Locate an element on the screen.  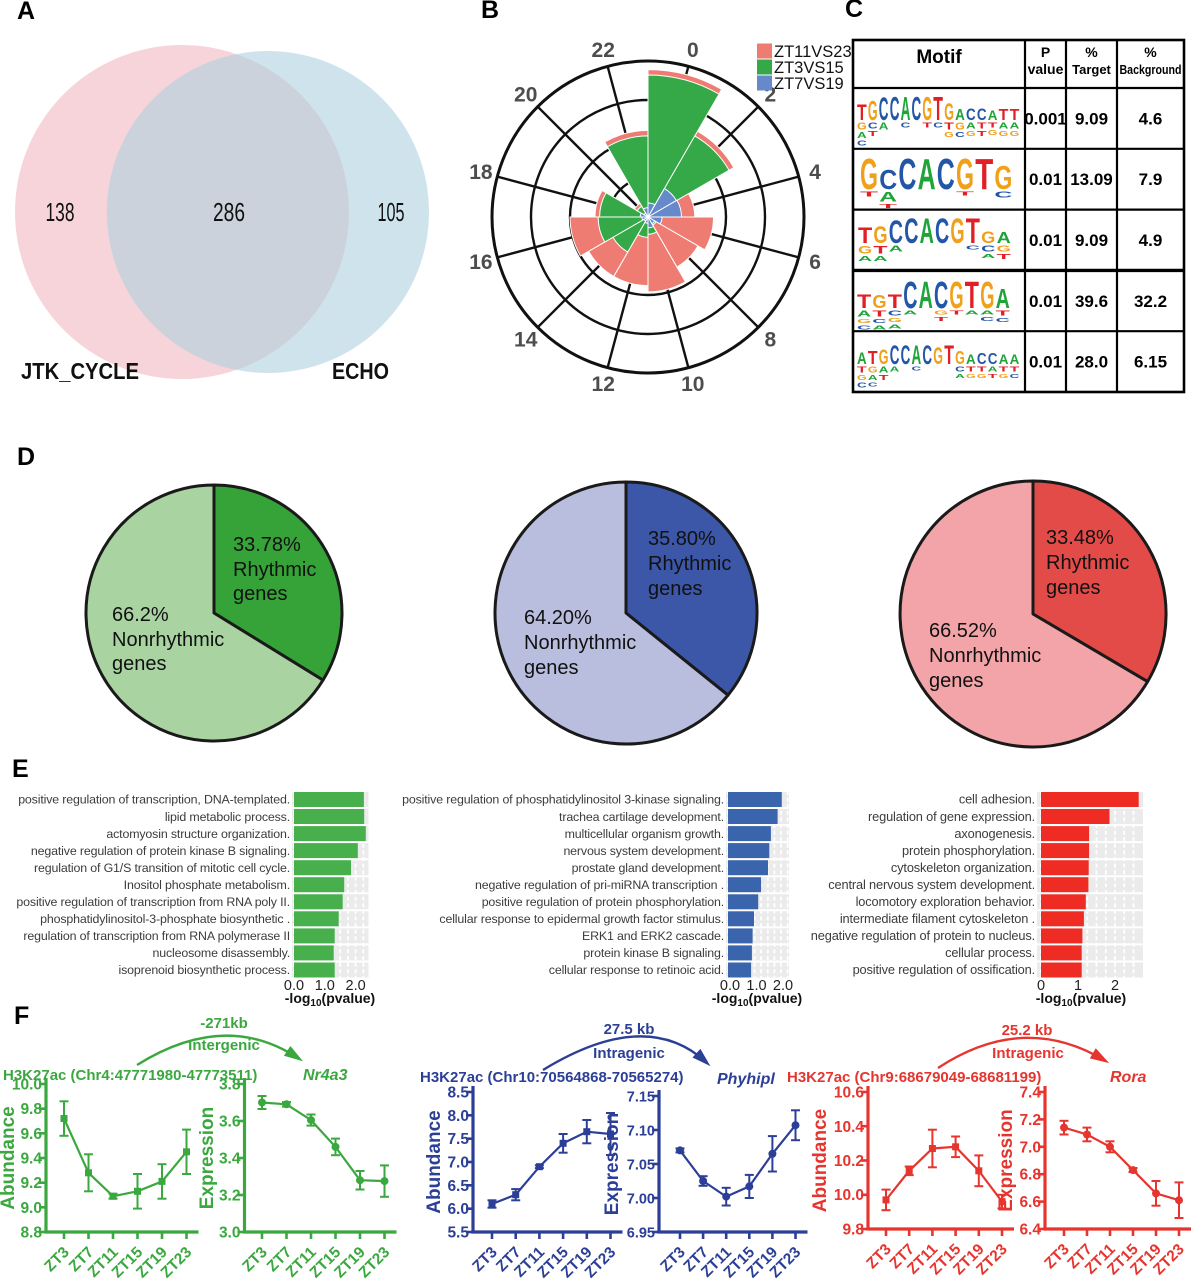
svg-text: 3.0 is located at coordinates (230, 1233).